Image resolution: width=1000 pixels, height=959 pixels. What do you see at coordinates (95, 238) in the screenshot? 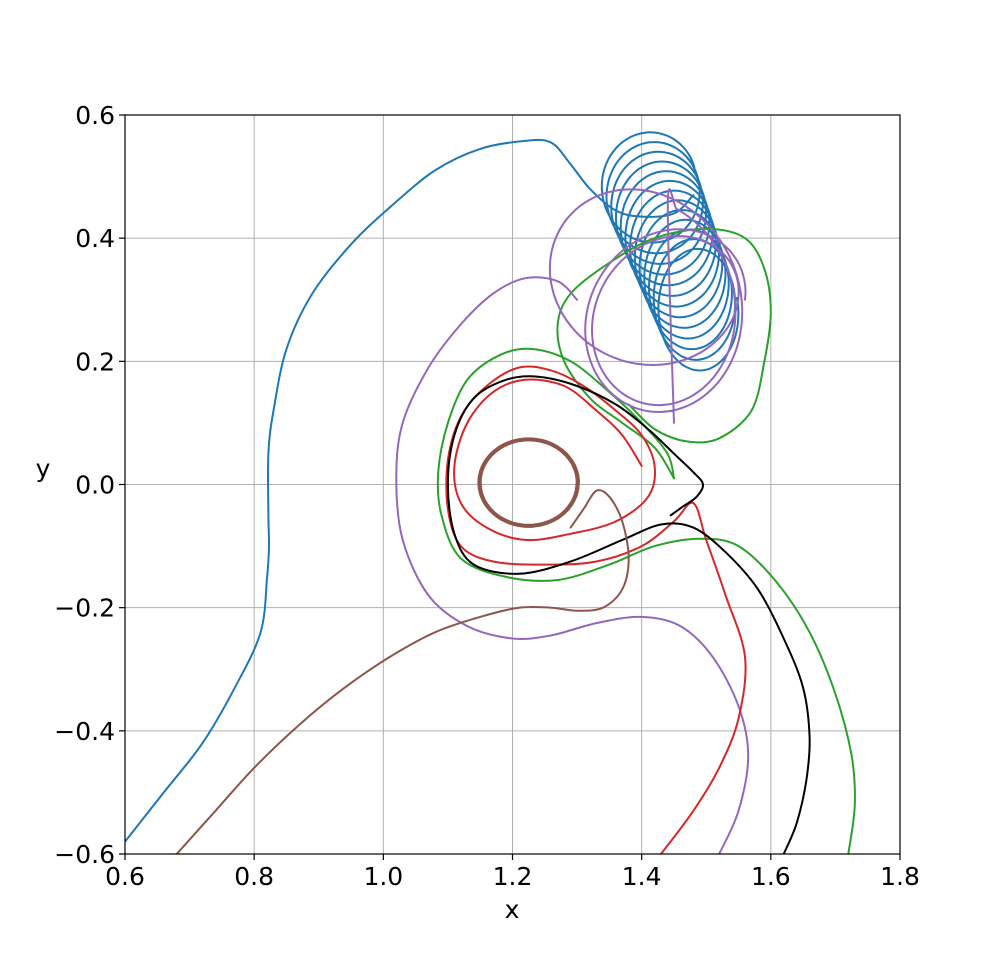
I see `y-tick-label: 0.4` at bounding box center [95, 238].